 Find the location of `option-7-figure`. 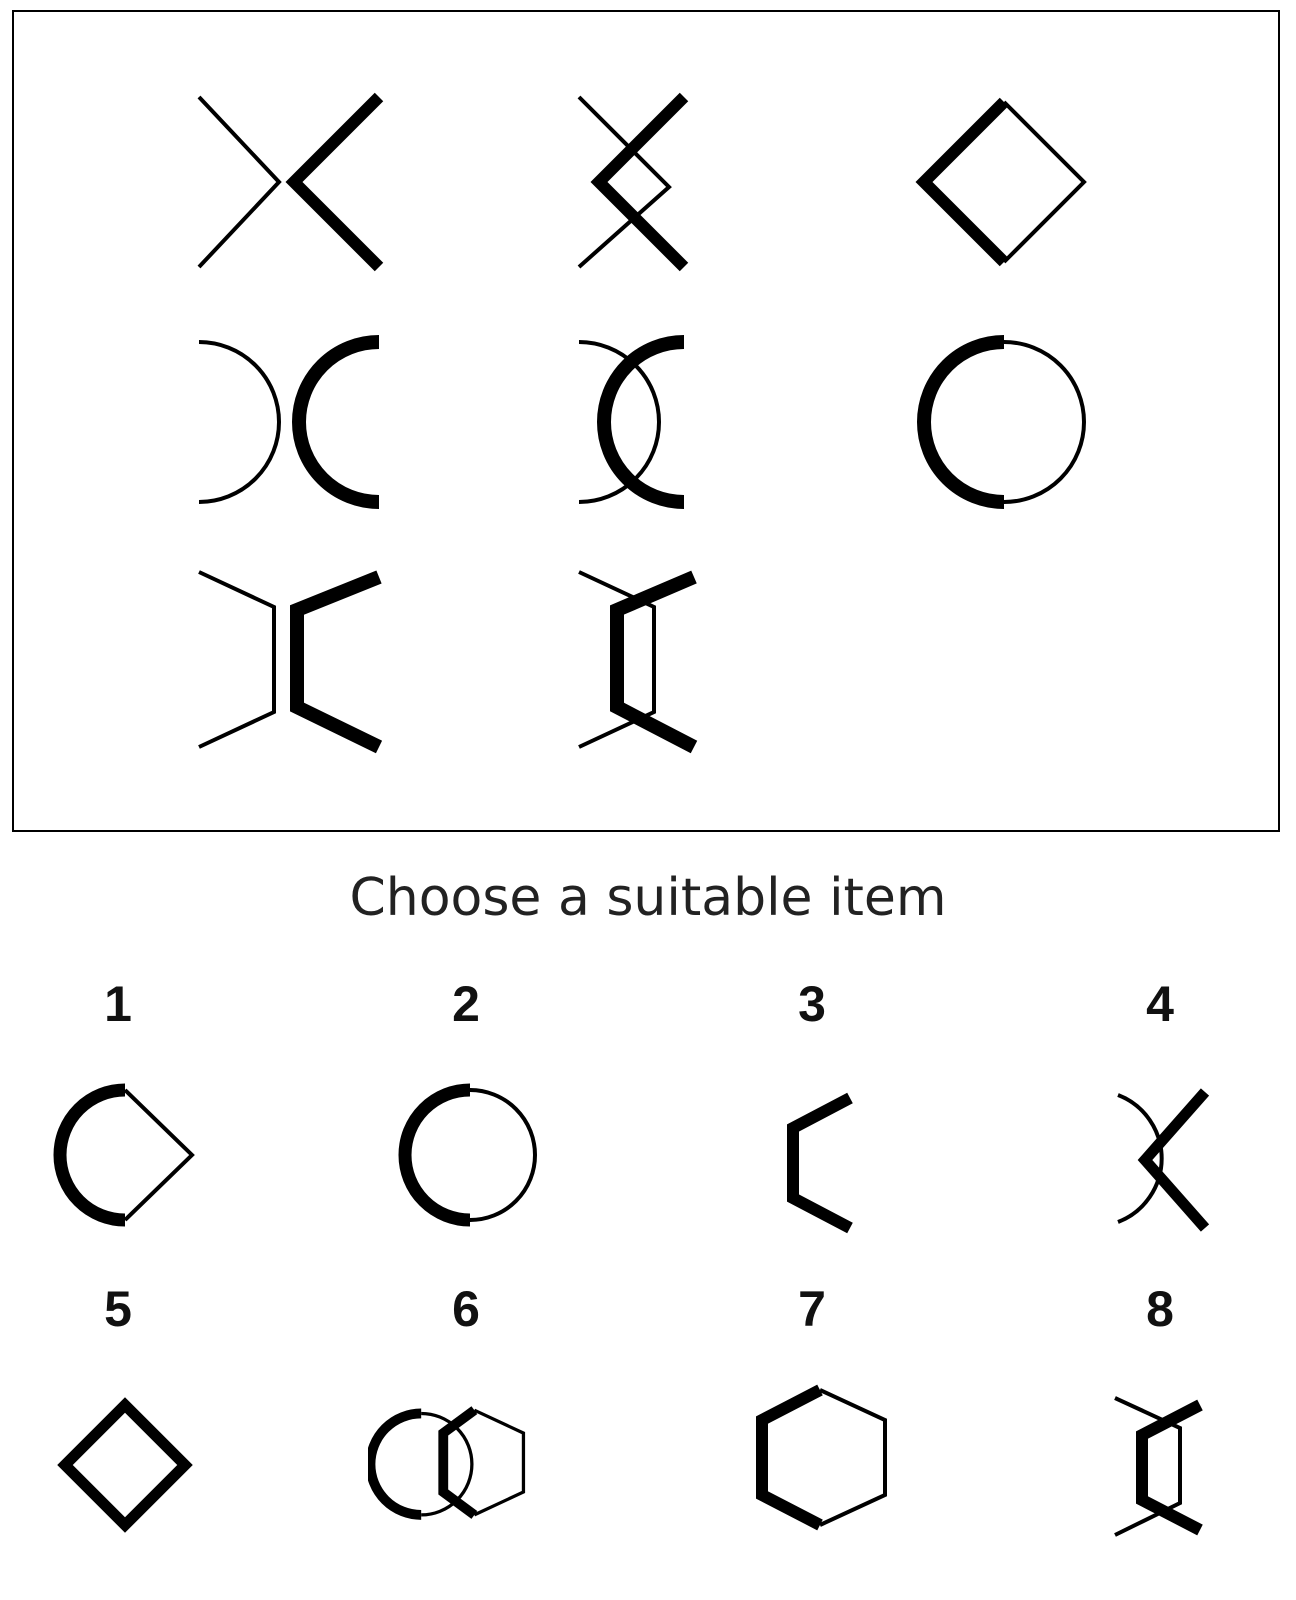

option-7-figure is located at coordinates (820, 1465).